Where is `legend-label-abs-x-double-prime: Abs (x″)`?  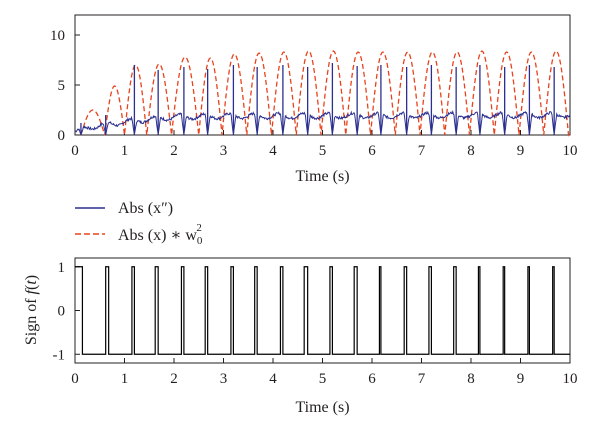 legend-label-abs-x-double-prime: Abs (x″) is located at coordinates (145, 208).